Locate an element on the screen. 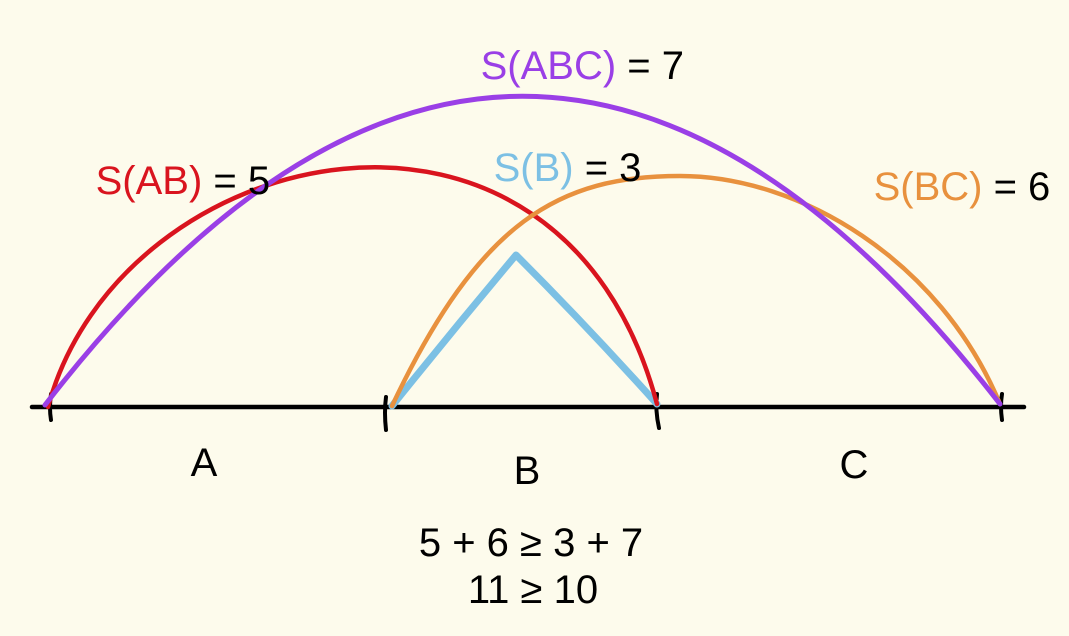 The width and height of the screenshot is (1069, 636). label-s-b-term: S(B) is located at coordinates (534, 168).